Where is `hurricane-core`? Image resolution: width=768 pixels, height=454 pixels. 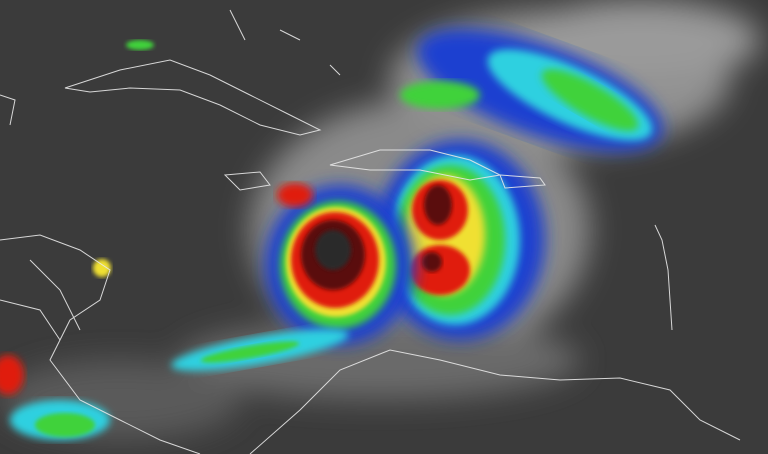 hurricane-core is located at coordinates (340, 264).